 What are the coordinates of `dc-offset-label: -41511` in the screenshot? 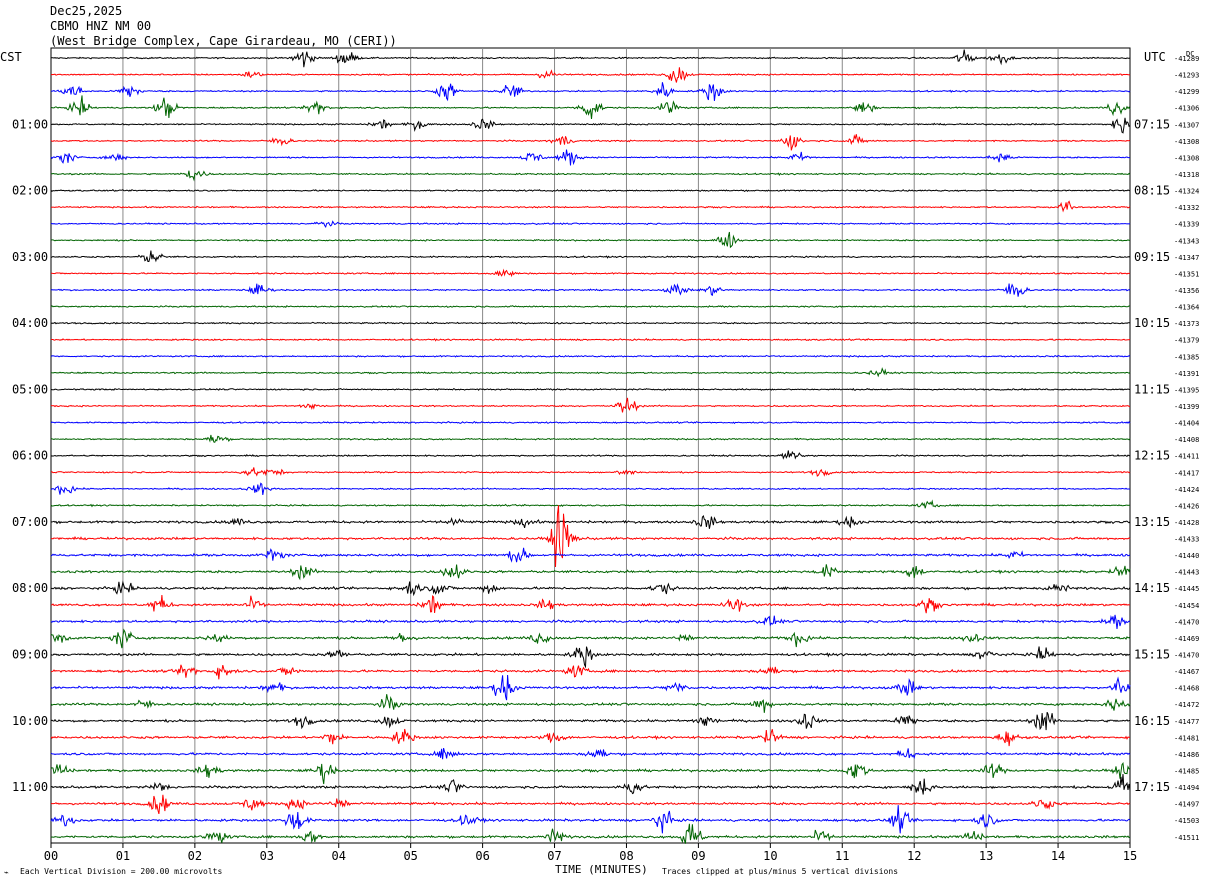 It's located at (1186, 838).